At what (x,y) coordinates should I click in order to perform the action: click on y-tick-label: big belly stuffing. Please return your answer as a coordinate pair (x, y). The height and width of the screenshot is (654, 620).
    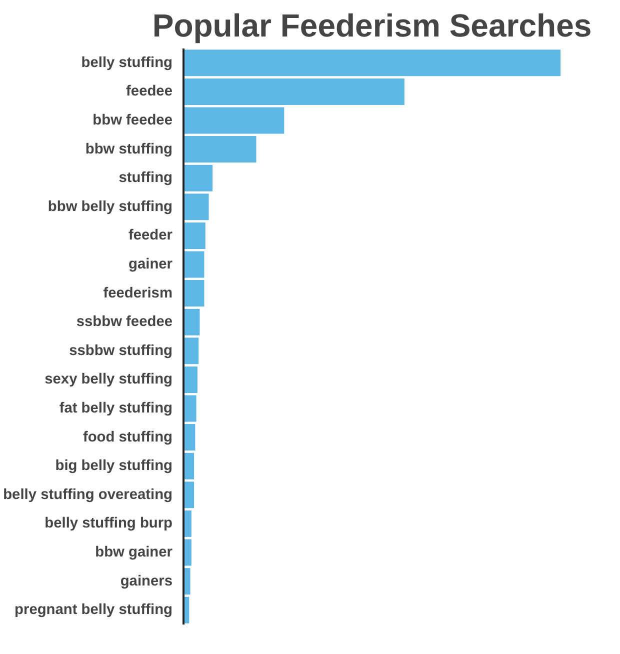
    Looking at the image, I should click on (114, 466).